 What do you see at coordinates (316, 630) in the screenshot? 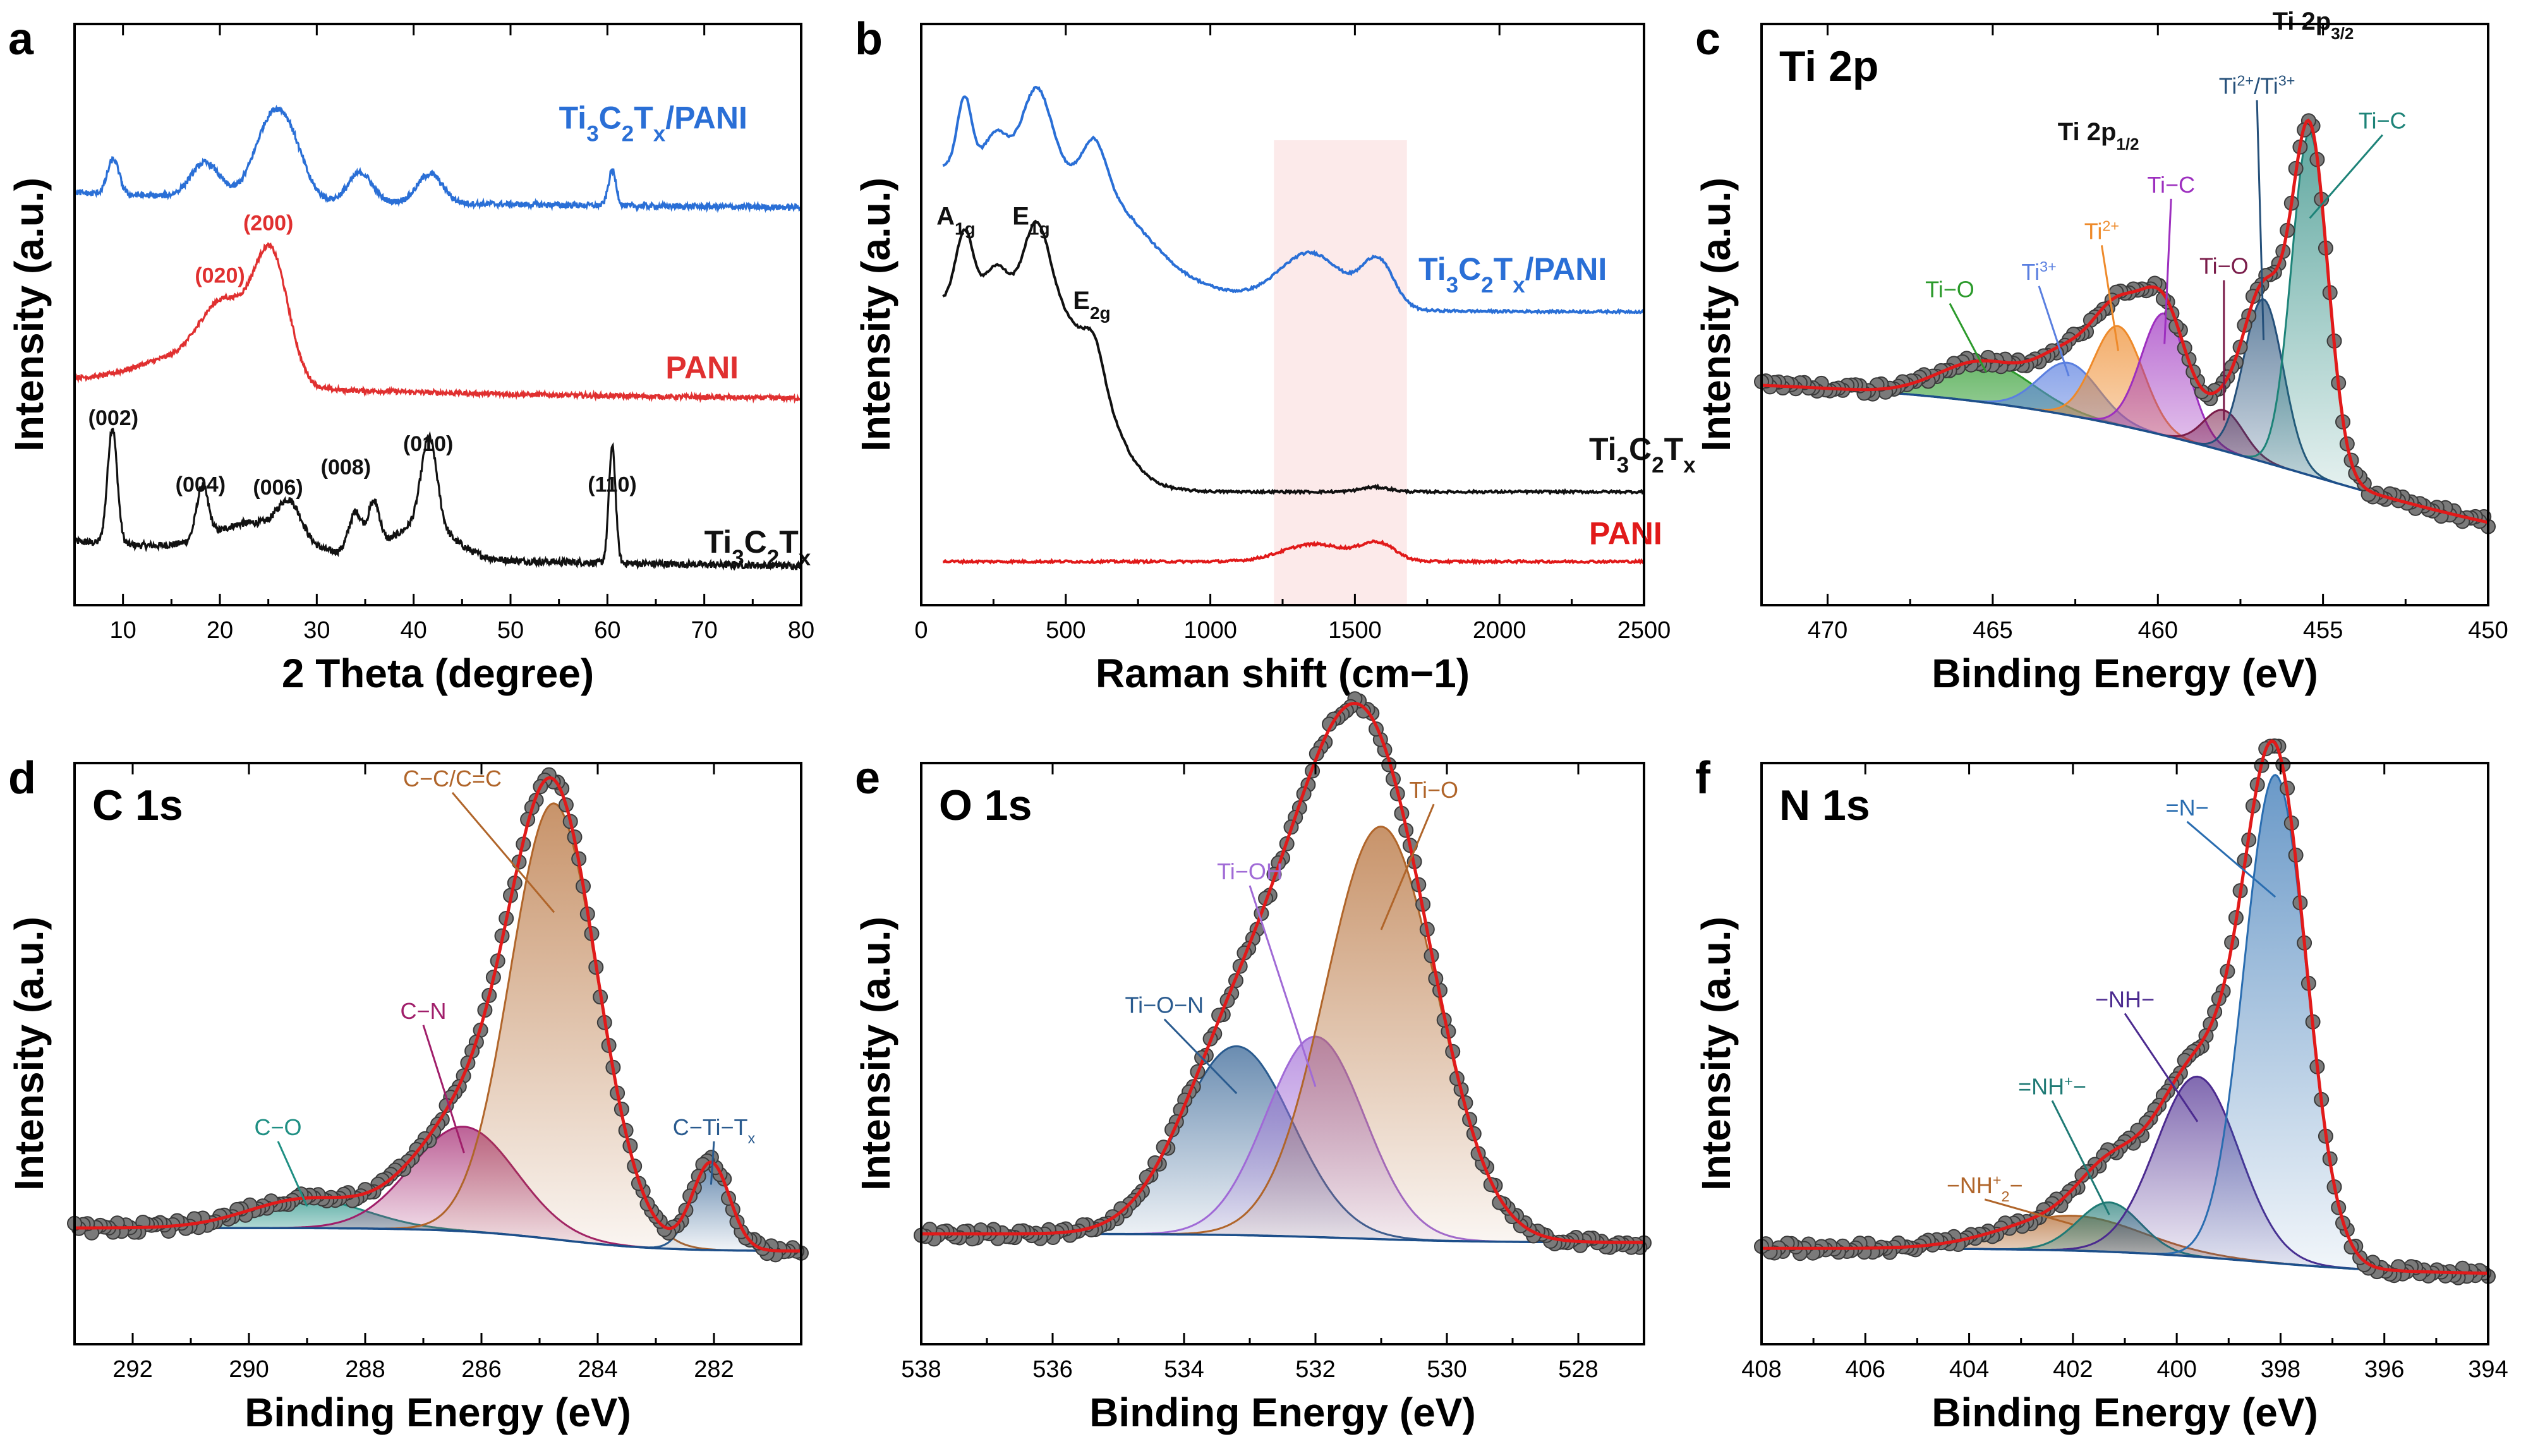
I see `x-tick-label: 30` at bounding box center [316, 630].